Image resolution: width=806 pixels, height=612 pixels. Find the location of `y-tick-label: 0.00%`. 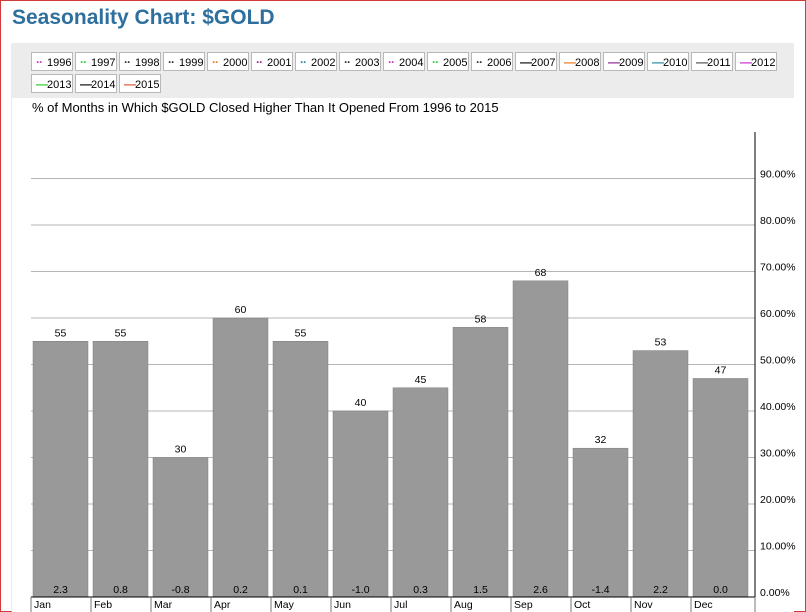

y-tick-label: 0.00% is located at coordinates (775, 593).